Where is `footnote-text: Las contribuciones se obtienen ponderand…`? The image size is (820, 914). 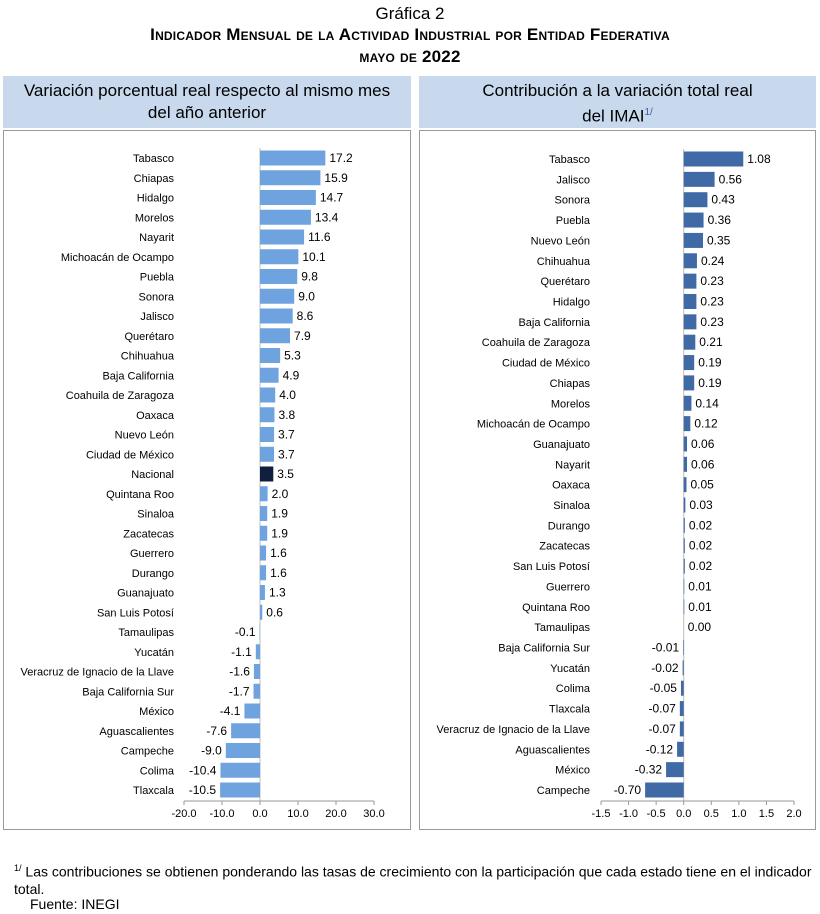 footnote-text: Las contribuciones se obtienen ponderand… is located at coordinates (413, 880).